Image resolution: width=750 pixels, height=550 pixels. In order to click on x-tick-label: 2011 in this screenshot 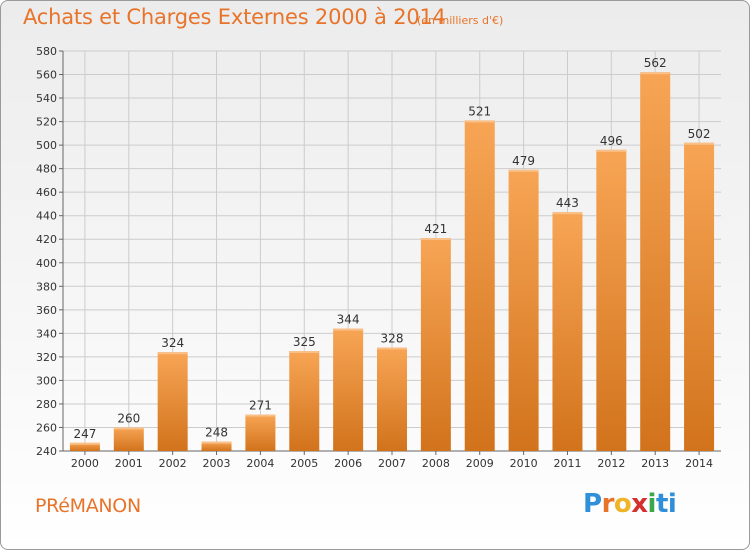, I will do `click(567, 463)`.